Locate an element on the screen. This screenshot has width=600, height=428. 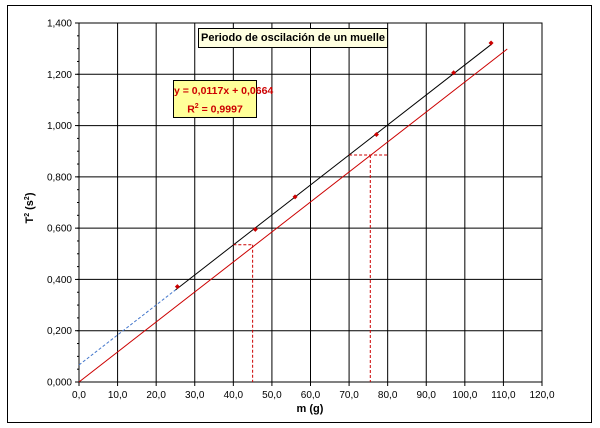
x-tick-label: 100,0 is located at coordinates (464, 395).